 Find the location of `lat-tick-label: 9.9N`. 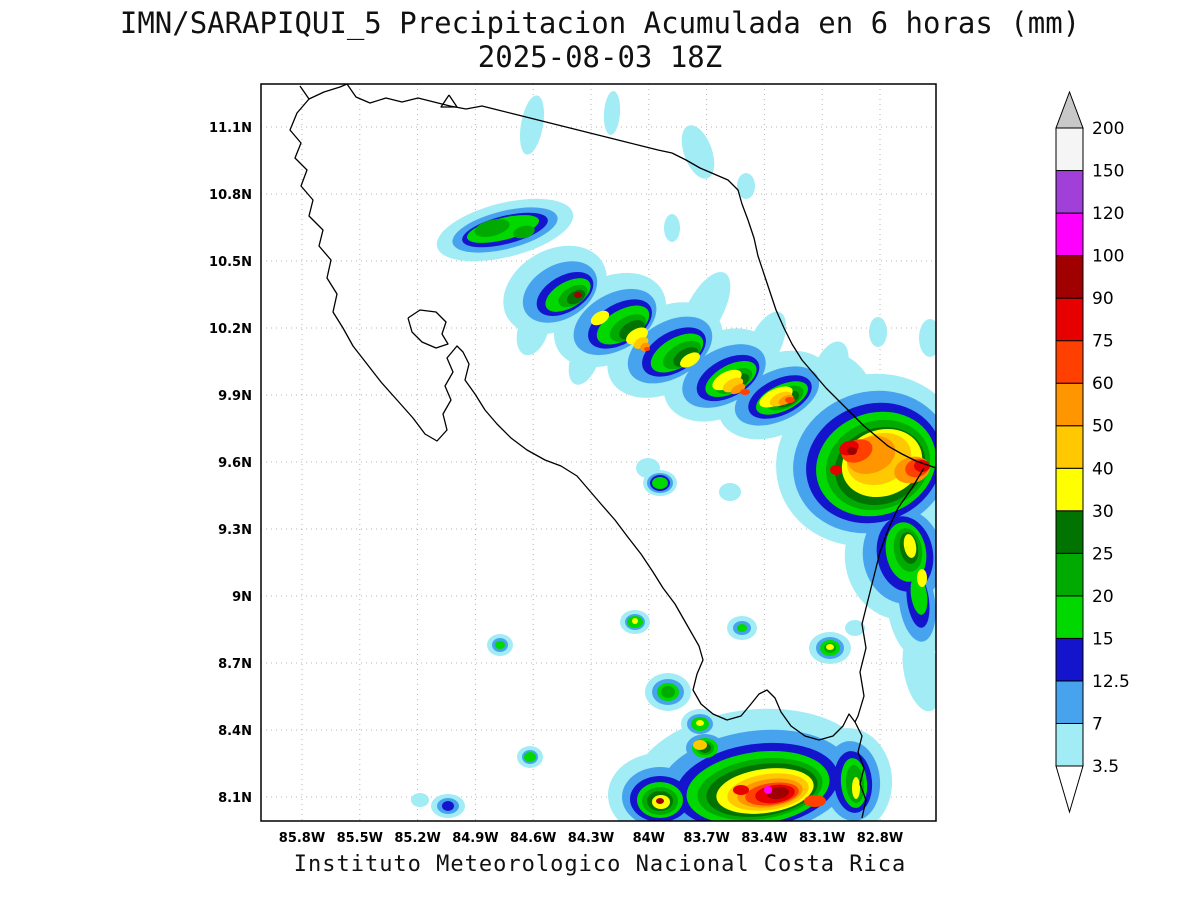

lat-tick-label: 9.9N is located at coordinates (235, 396).